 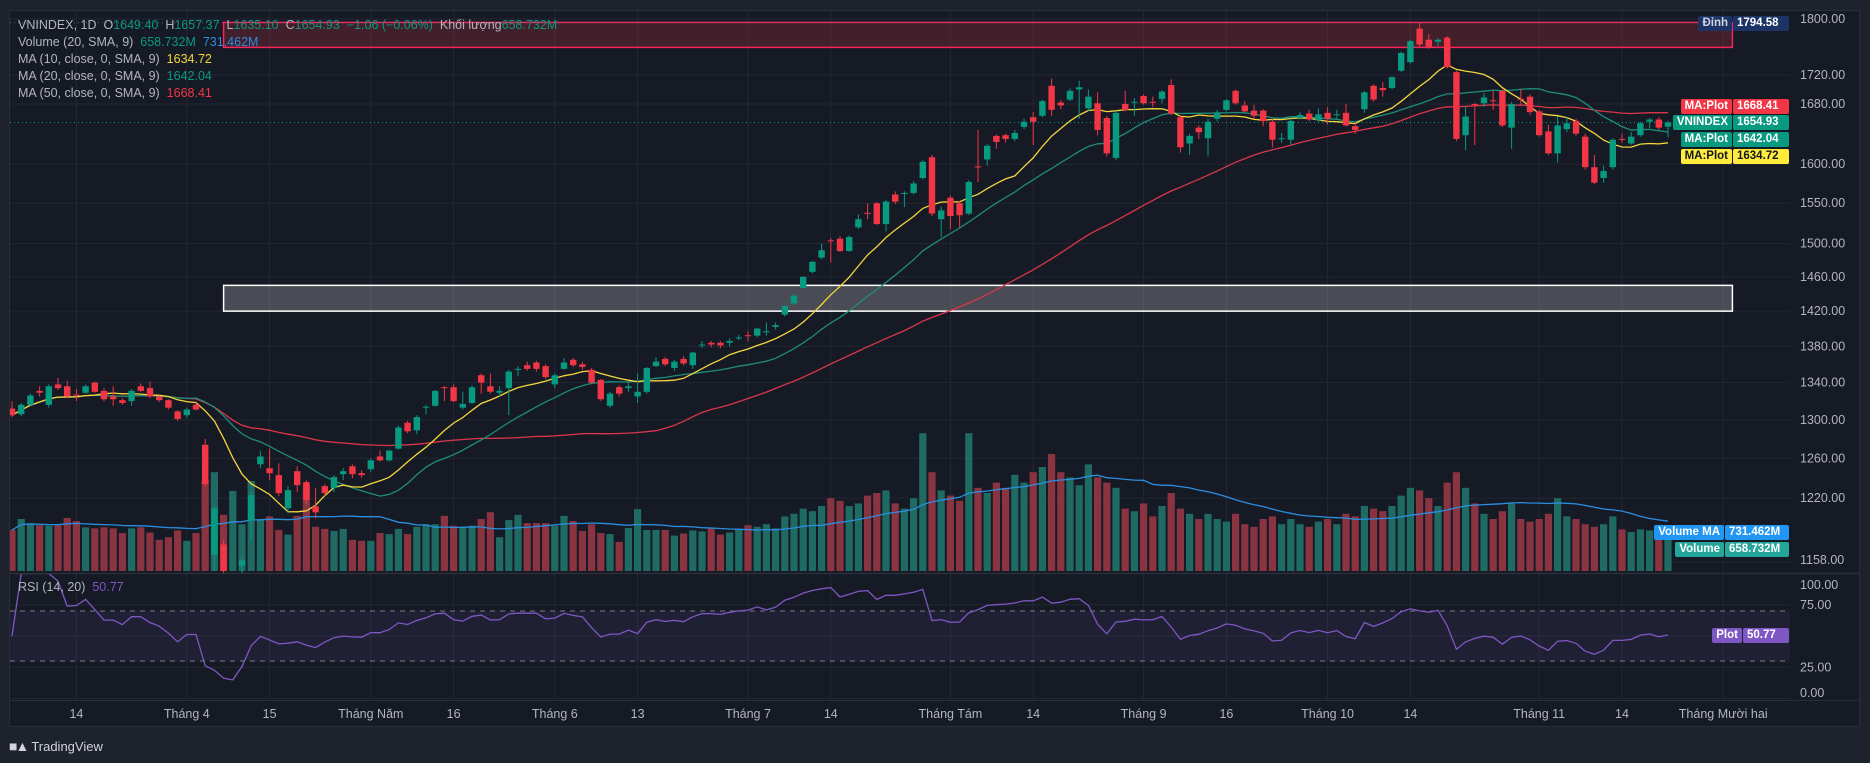 I want to click on ma50-label: MA (50, close, 0, SMA, 9), so click(x=89, y=93).